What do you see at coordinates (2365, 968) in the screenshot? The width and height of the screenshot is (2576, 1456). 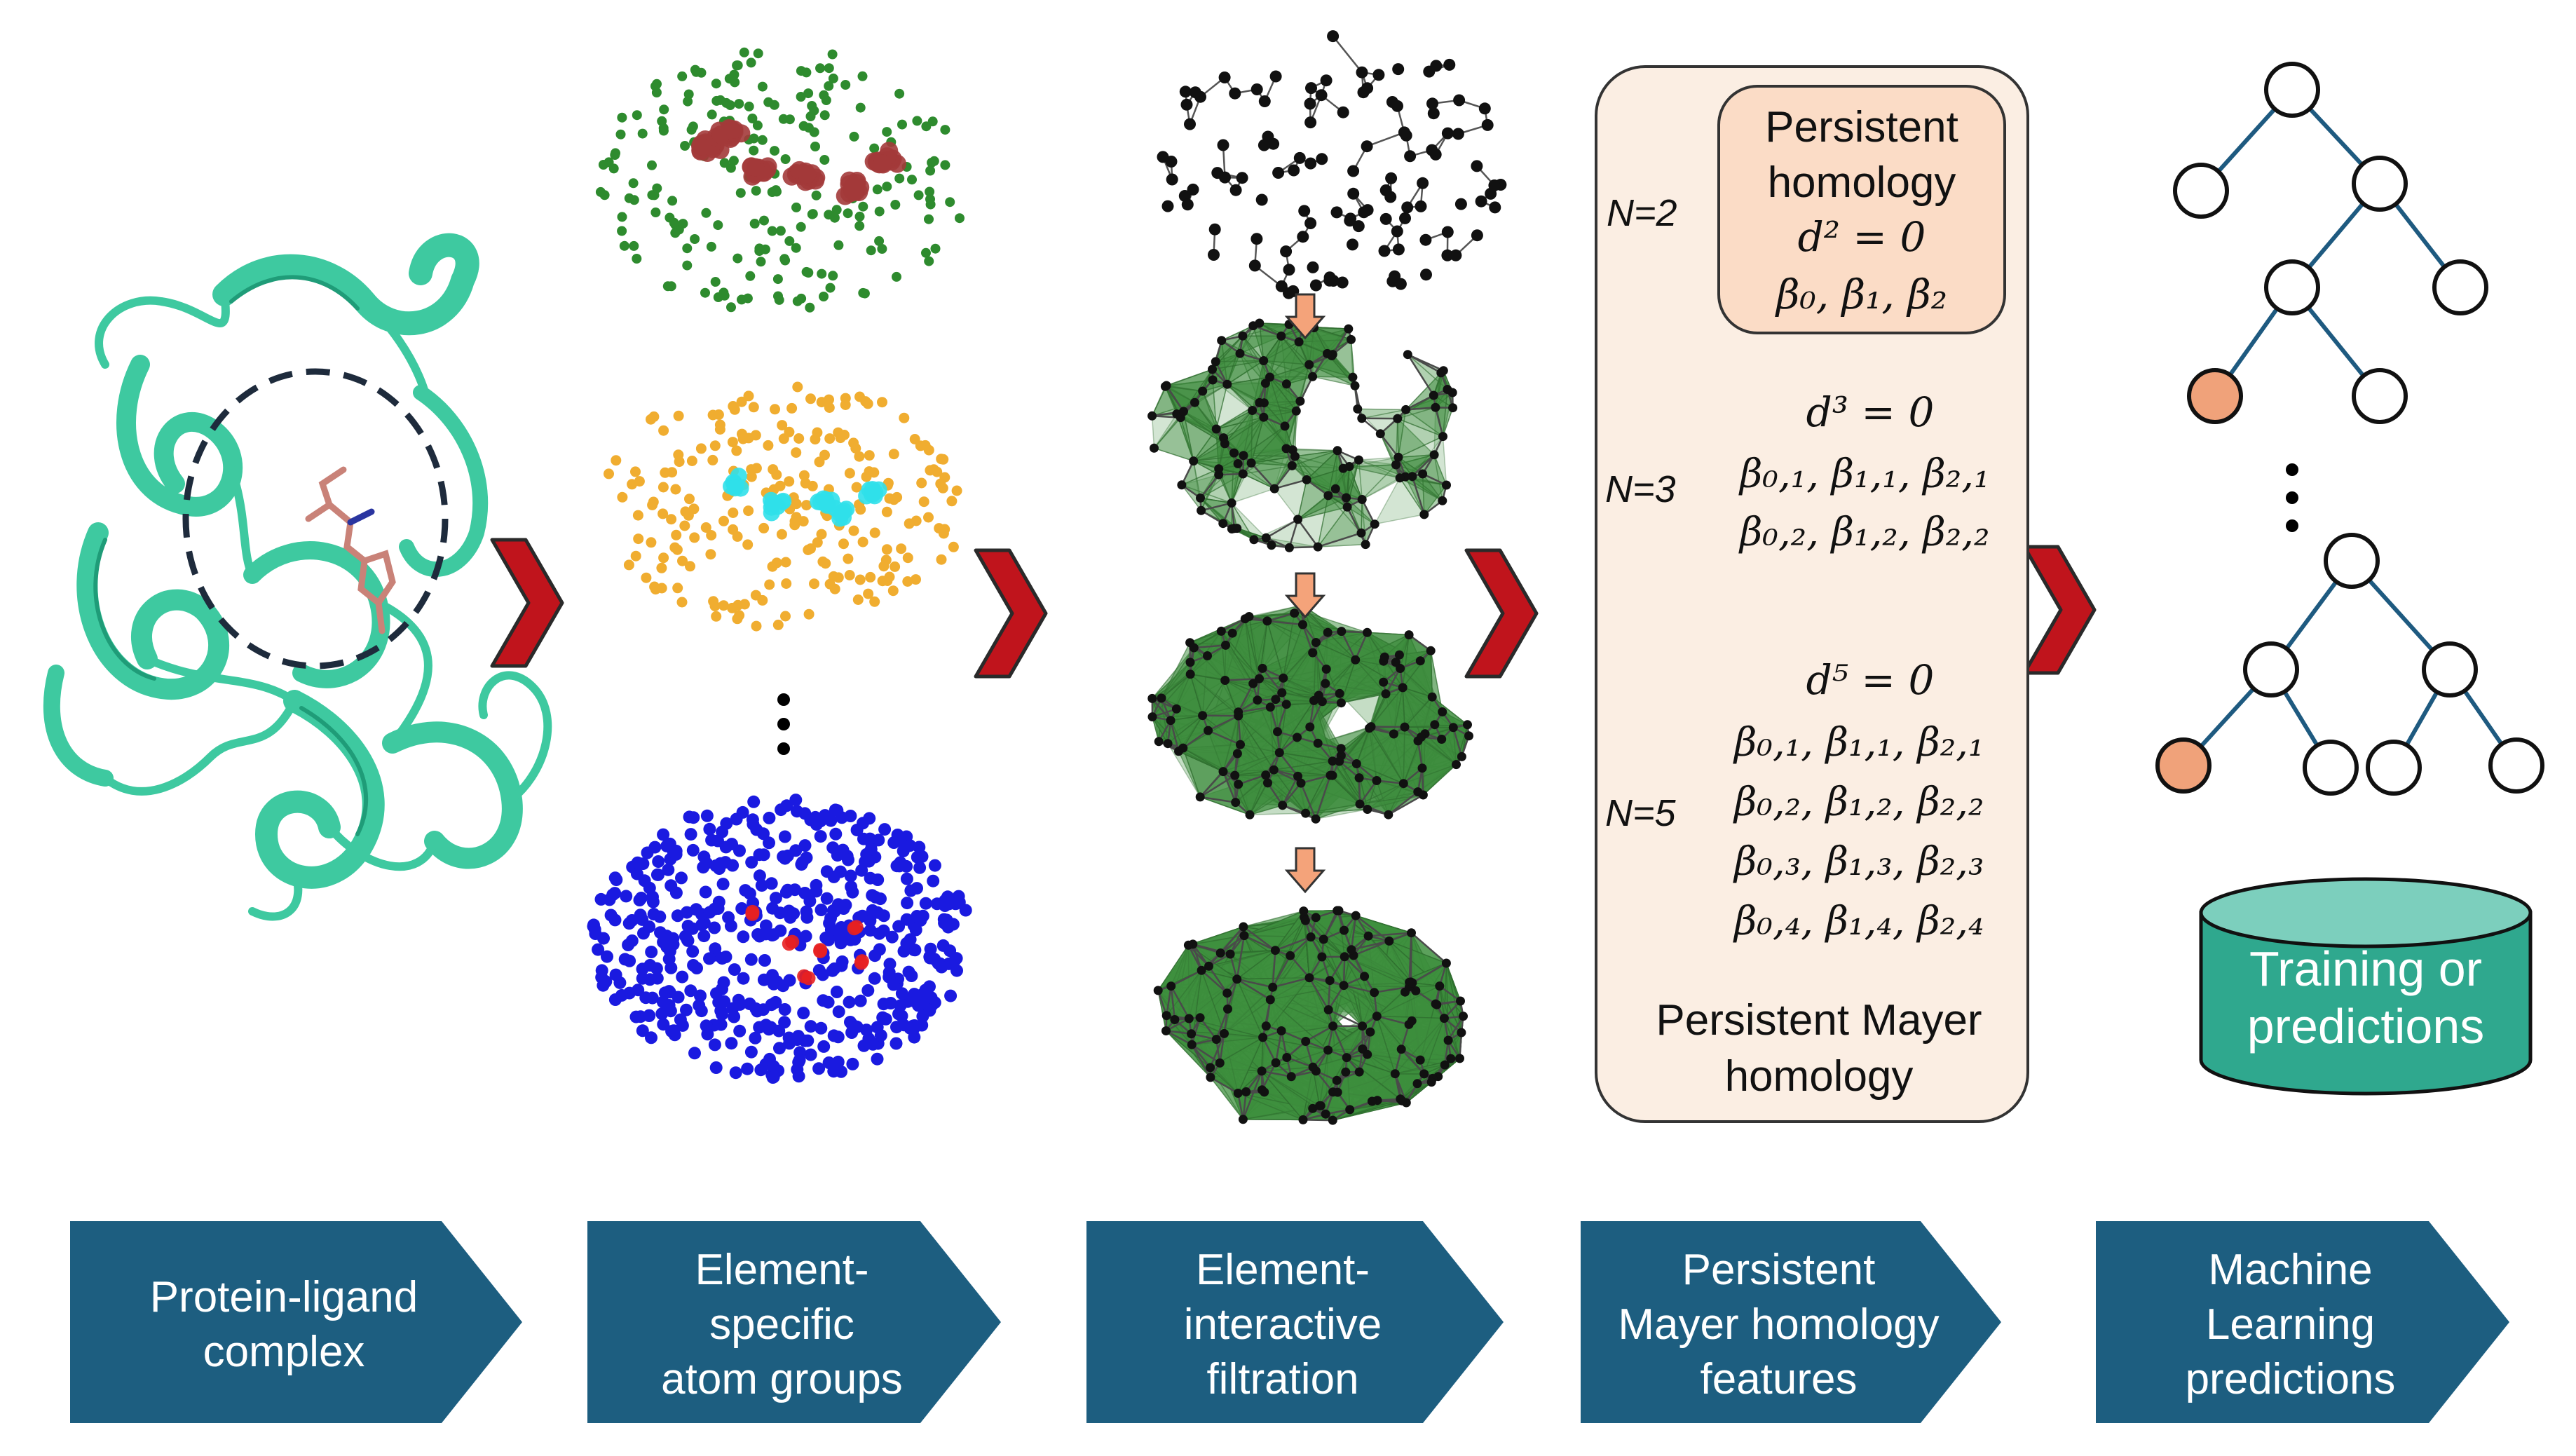 I see `cylinder-line1: Training or` at bounding box center [2365, 968].